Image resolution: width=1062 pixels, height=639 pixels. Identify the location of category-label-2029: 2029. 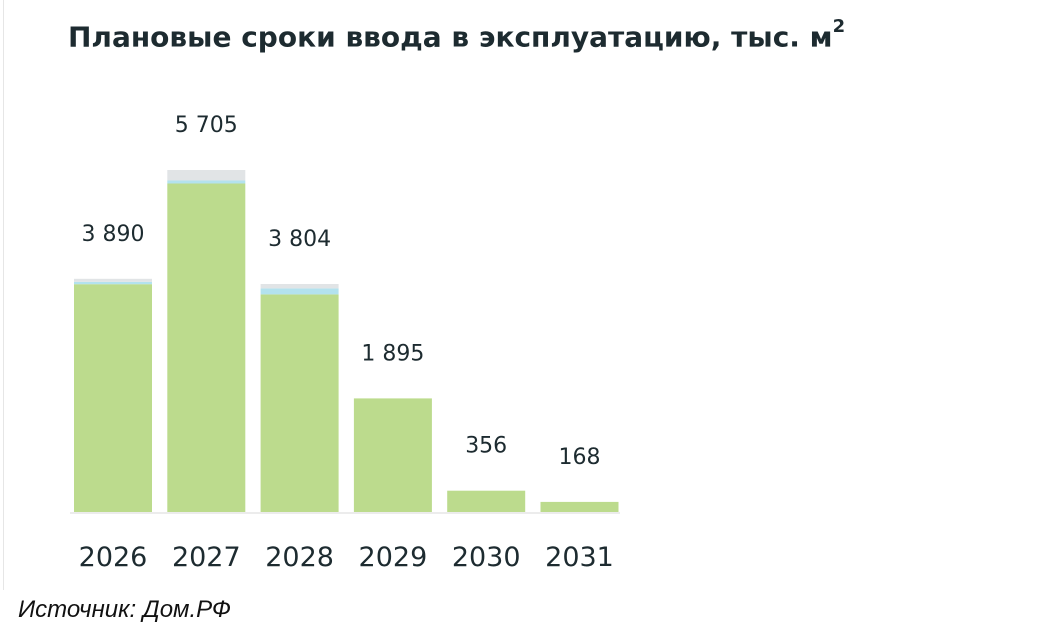
(393, 557).